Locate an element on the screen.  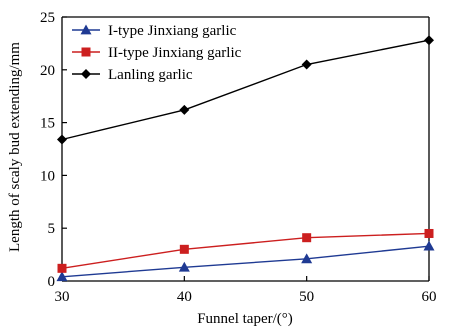
legend-item-2: II-type Jinxiang garlic is located at coordinates (157, 53).